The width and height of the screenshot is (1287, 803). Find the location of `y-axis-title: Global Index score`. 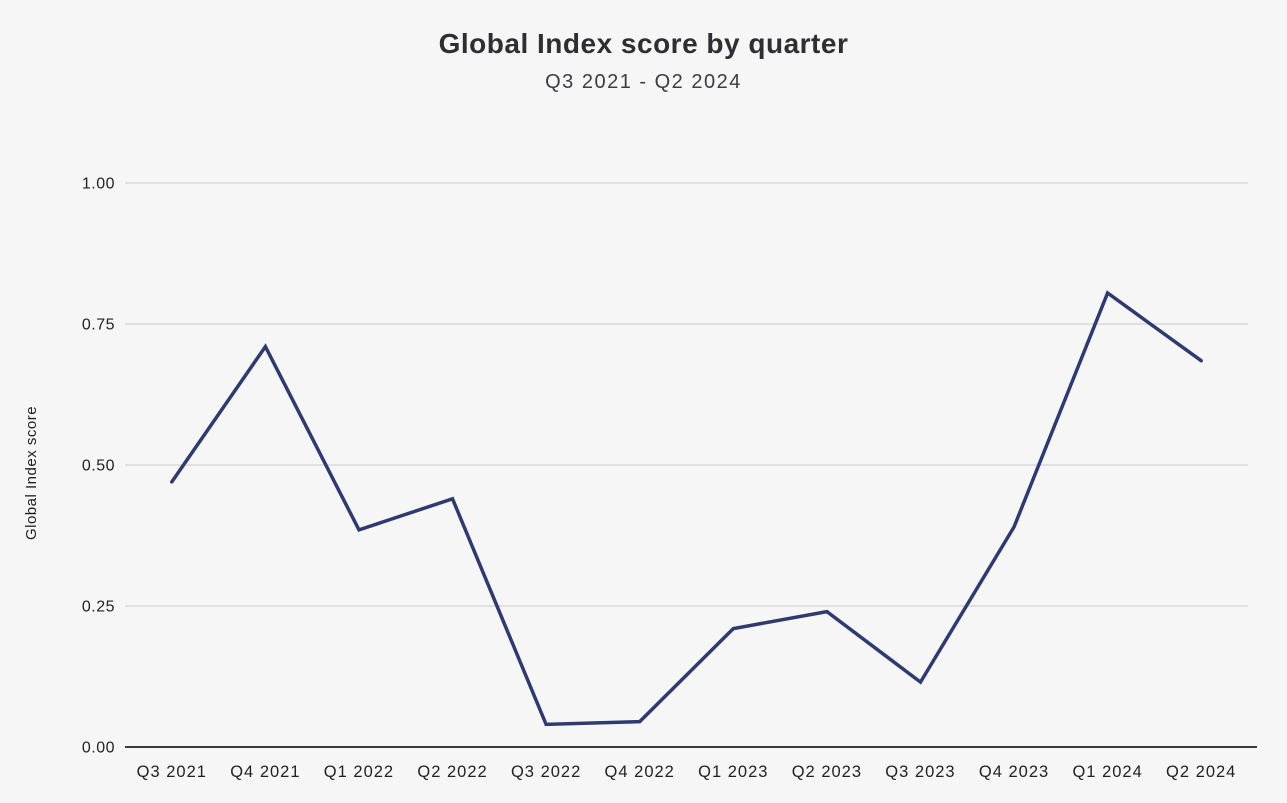

y-axis-title: Global Index score is located at coordinates (31, 473).